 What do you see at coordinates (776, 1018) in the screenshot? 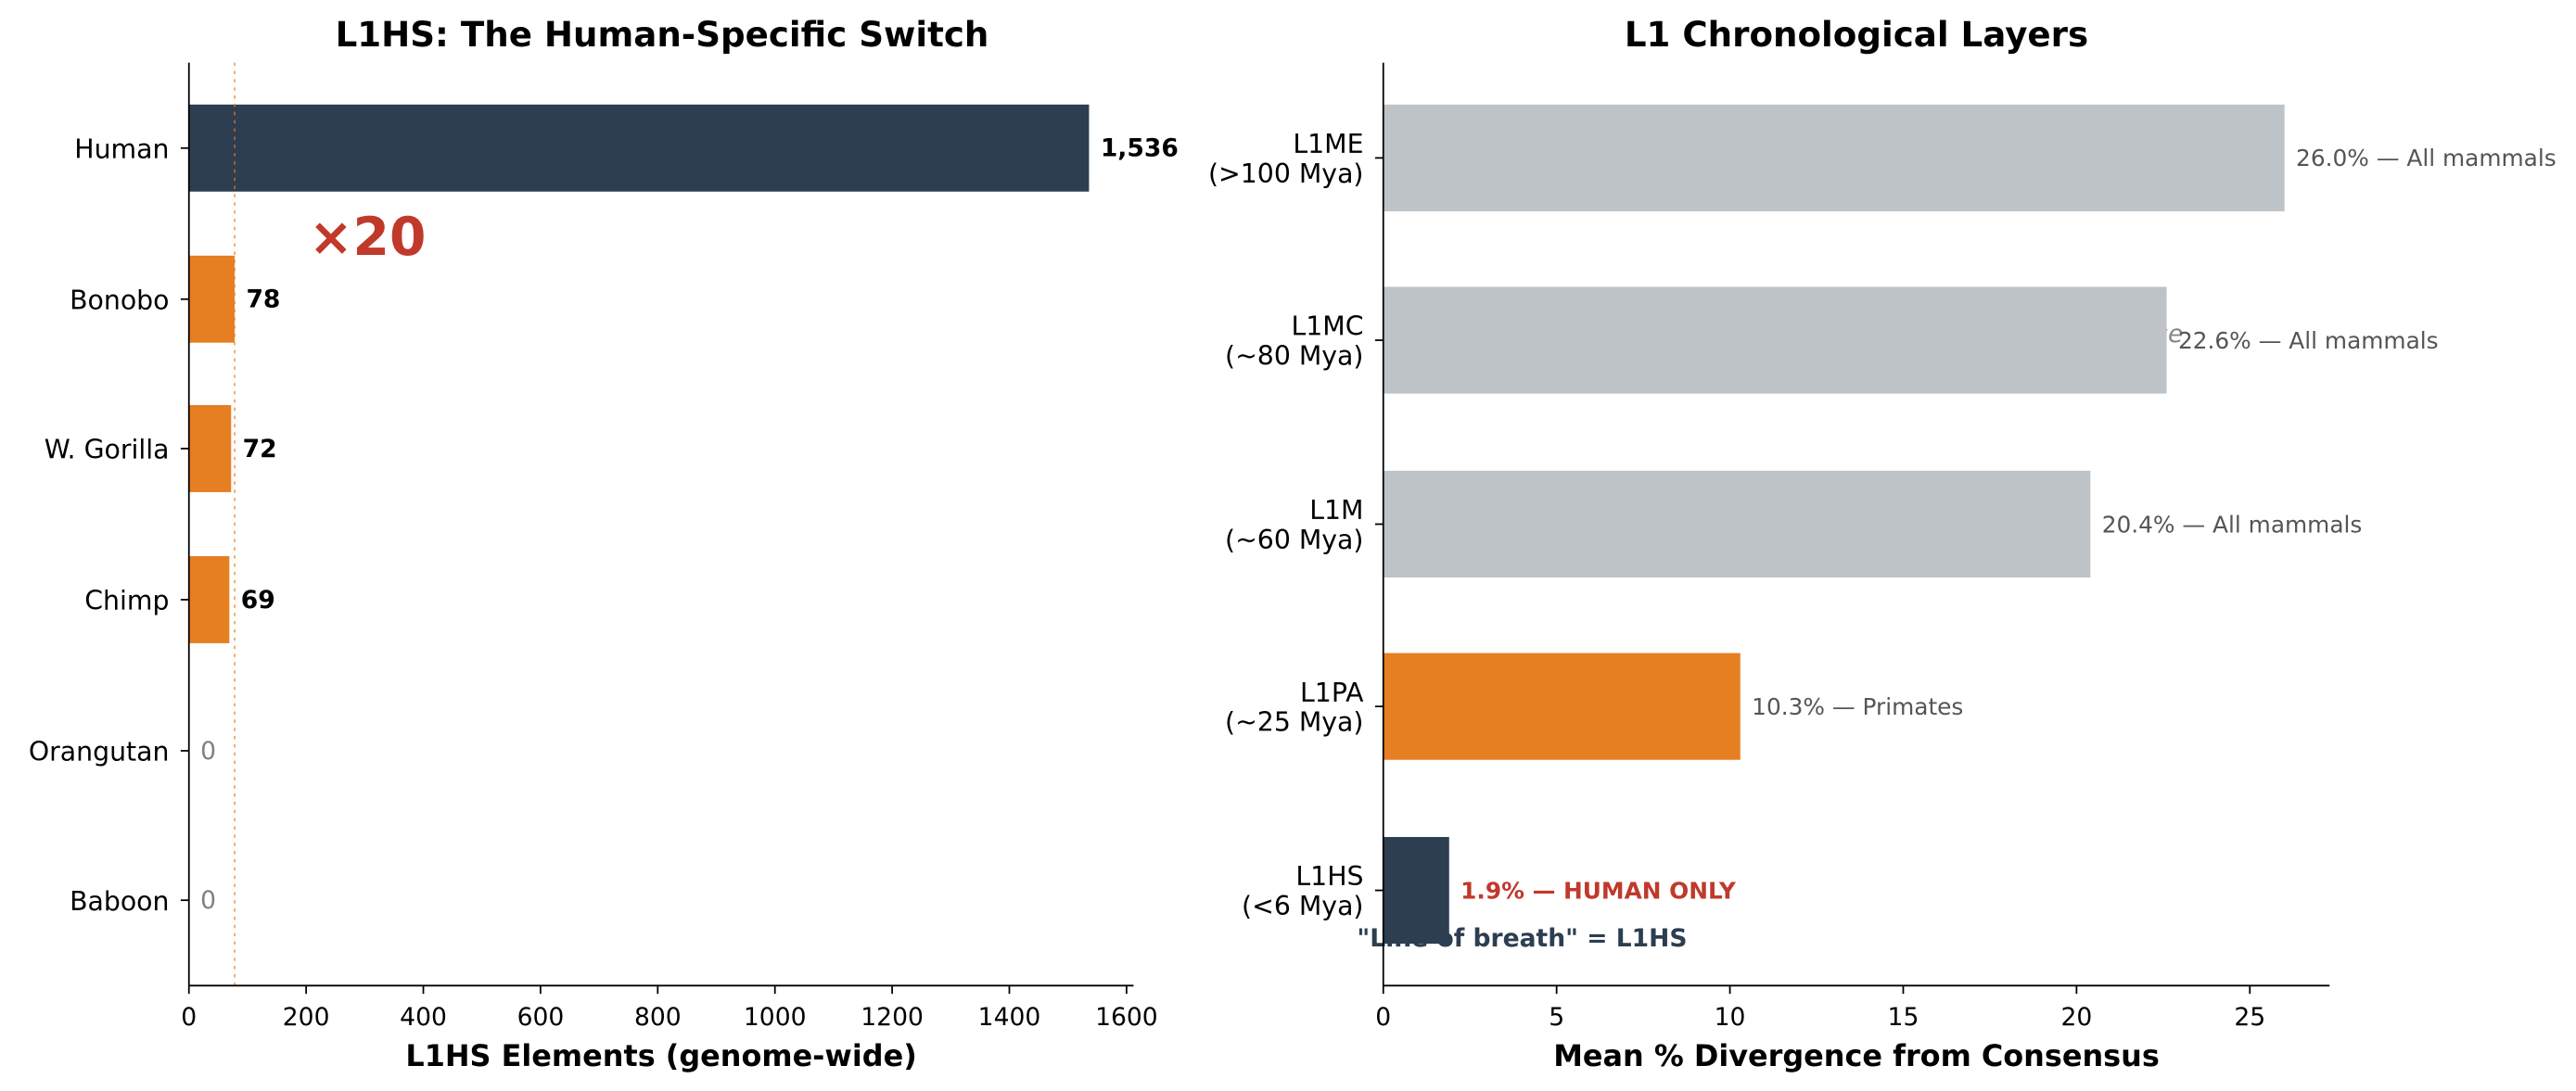
I see `x-tick-label: 1000` at bounding box center [776, 1018].